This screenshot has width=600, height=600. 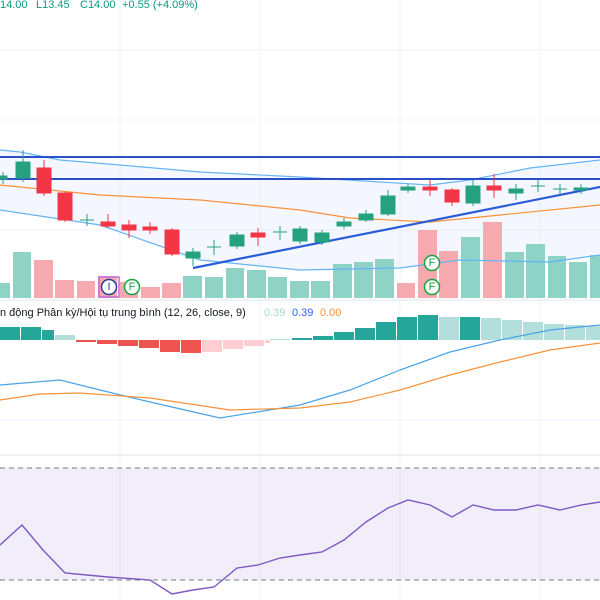 What do you see at coordinates (53, 5) in the screenshot?
I see `ohlc-low: L13.45` at bounding box center [53, 5].